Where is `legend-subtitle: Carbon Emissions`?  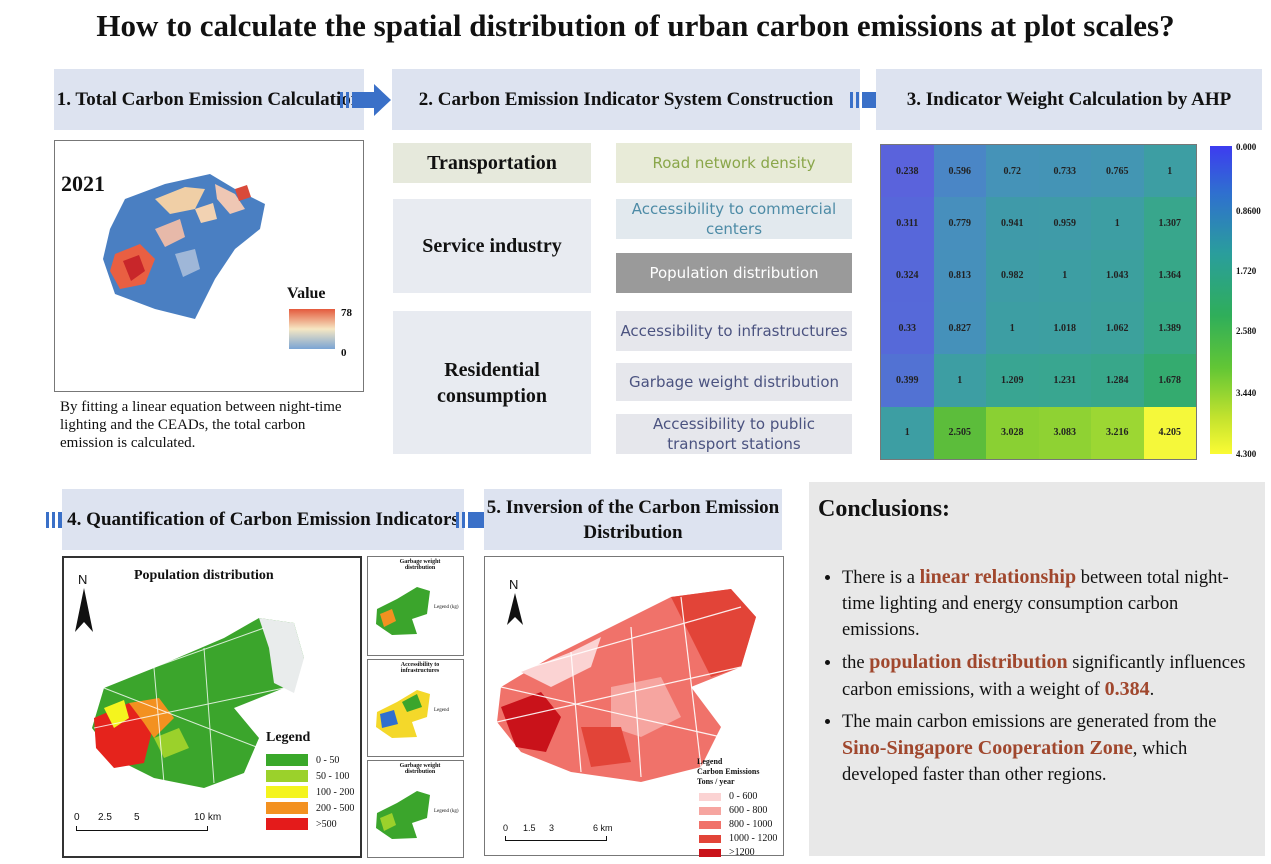
legend-subtitle: Carbon Emissions is located at coordinates (728, 771).